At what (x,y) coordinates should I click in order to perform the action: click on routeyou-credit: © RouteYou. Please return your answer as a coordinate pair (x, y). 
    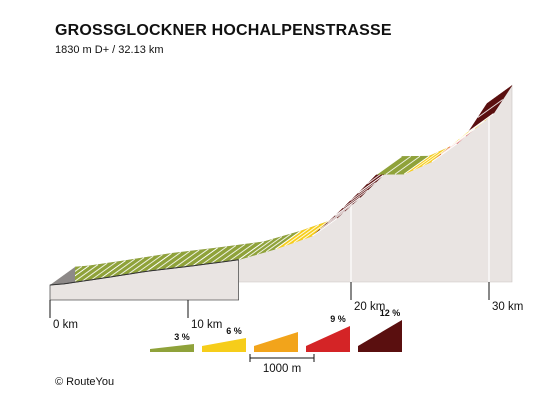
    Looking at the image, I should click on (85, 382).